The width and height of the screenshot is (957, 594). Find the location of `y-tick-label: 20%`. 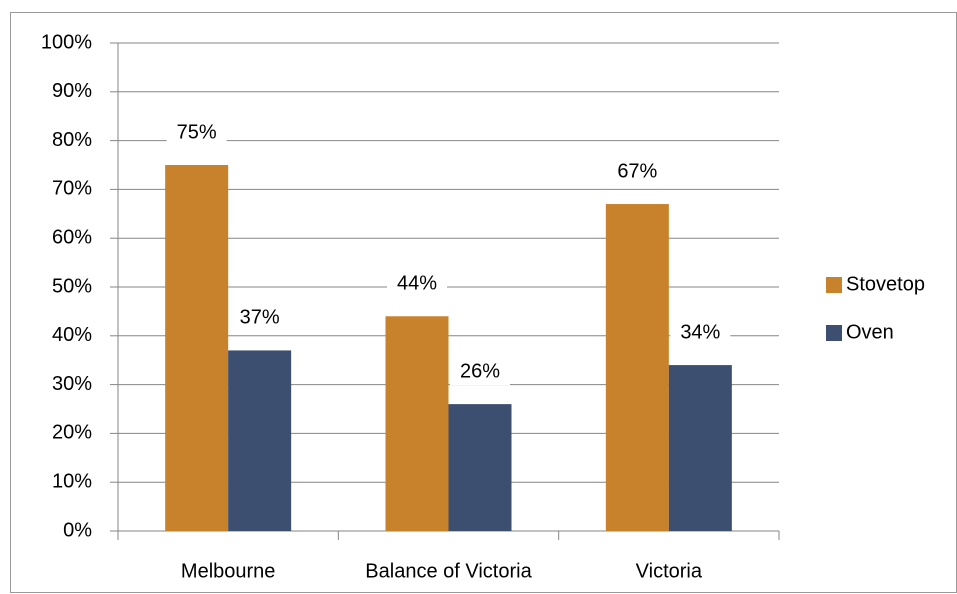

y-tick-label: 20% is located at coordinates (72, 433).